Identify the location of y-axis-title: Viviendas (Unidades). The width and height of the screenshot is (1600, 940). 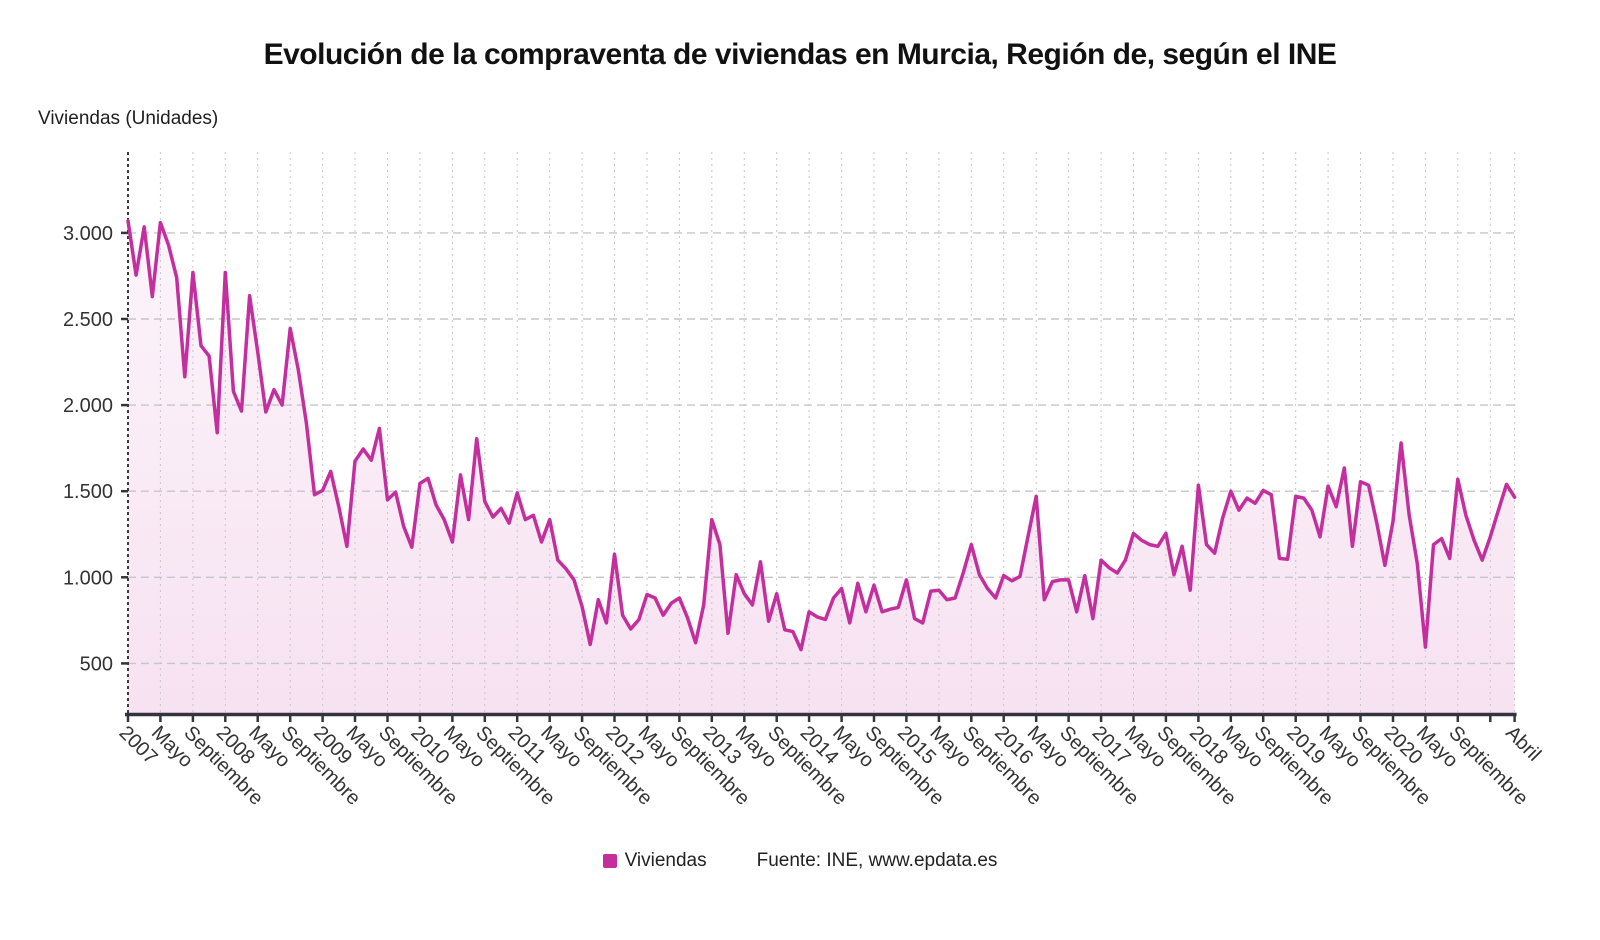
(128, 118).